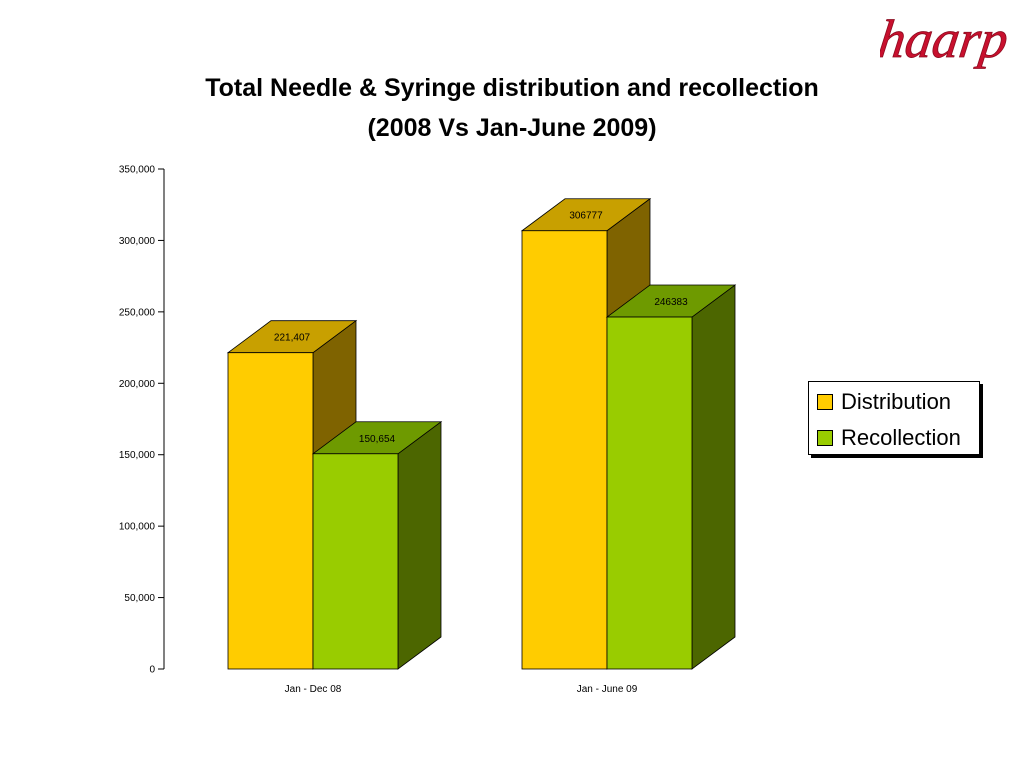  I want to click on x-tick-label: Jan - Dec 08, so click(313, 689).